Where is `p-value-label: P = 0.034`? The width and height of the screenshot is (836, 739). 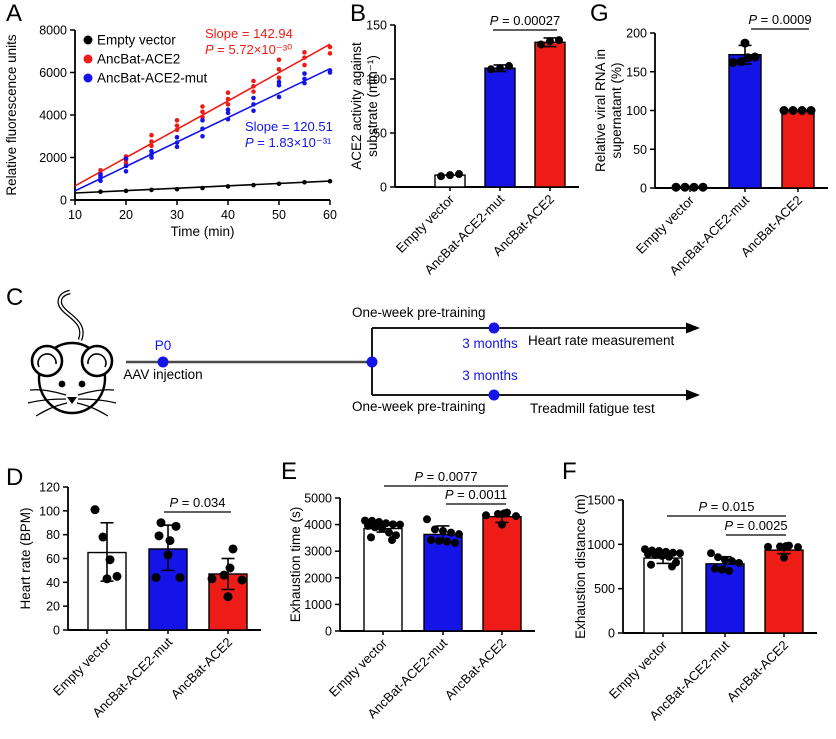
p-value-label: P = 0.034 is located at coordinates (197, 502).